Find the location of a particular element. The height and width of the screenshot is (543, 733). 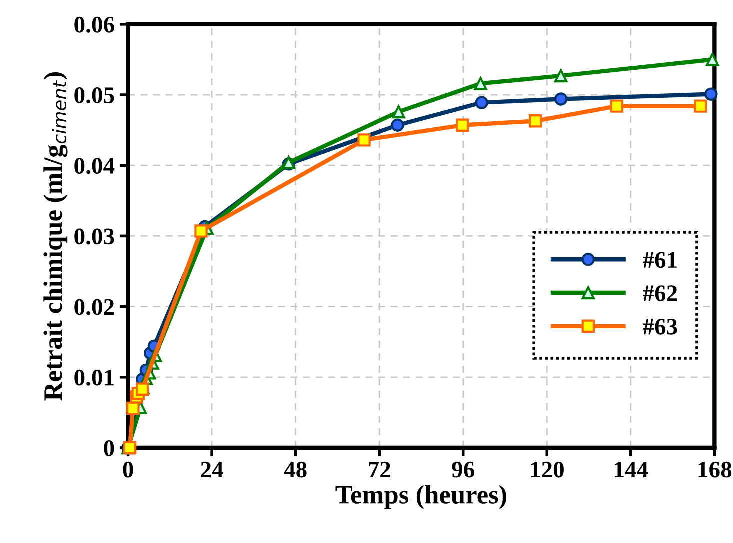

y-tick-label: 0.02 is located at coordinates (94, 307).